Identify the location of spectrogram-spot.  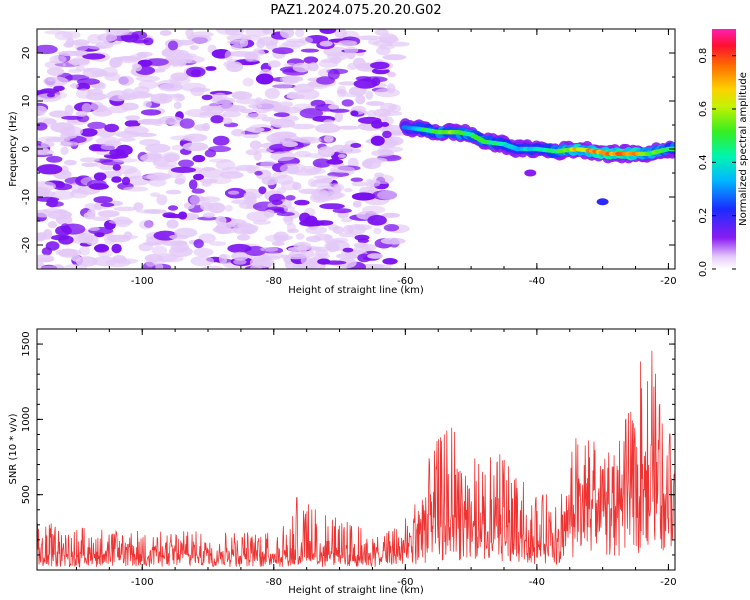
(530, 173).